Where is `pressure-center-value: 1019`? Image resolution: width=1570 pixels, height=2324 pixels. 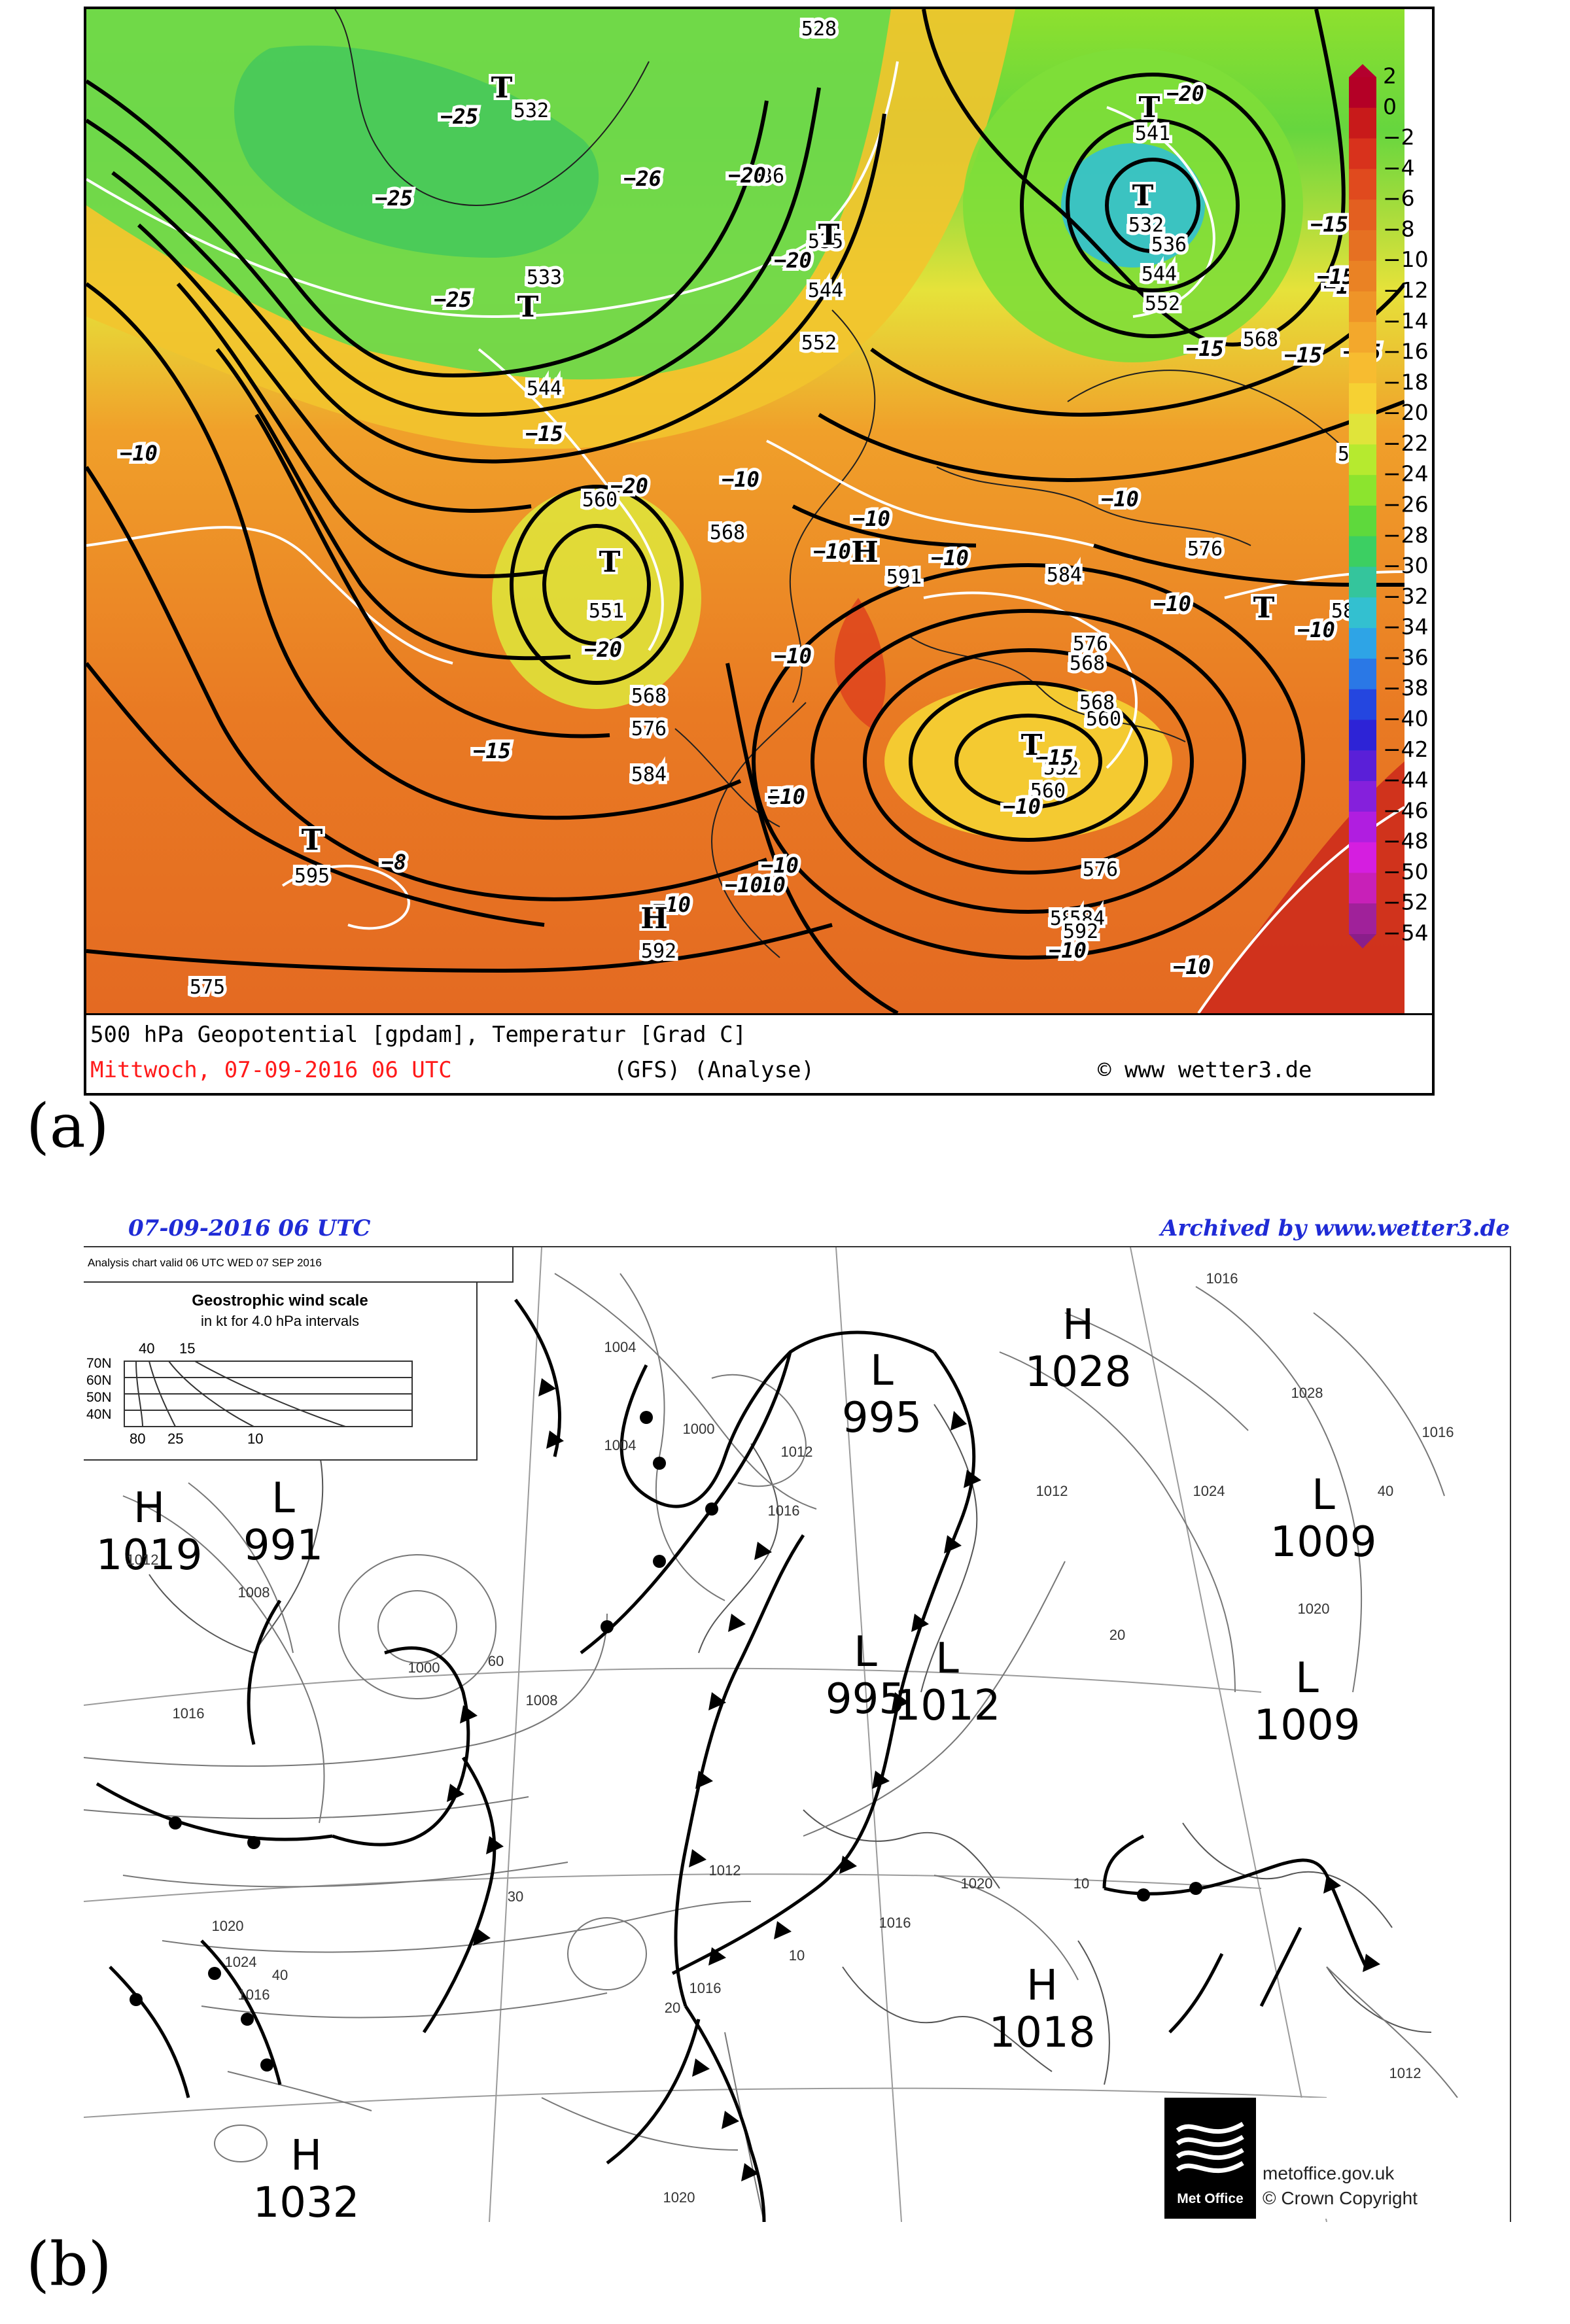 pressure-center-value: 1019 is located at coordinates (150, 1556).